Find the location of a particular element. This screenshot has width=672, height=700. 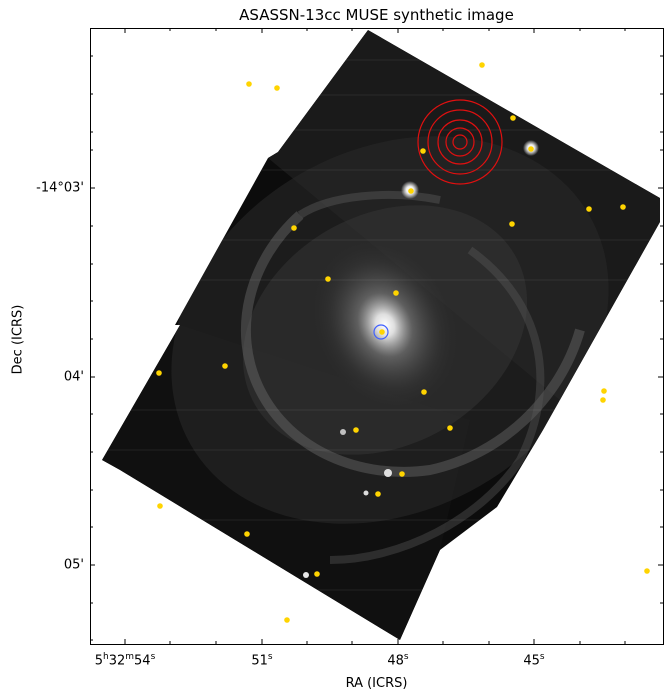

x-tick-label: 51s is located at coordinates (262, 660).